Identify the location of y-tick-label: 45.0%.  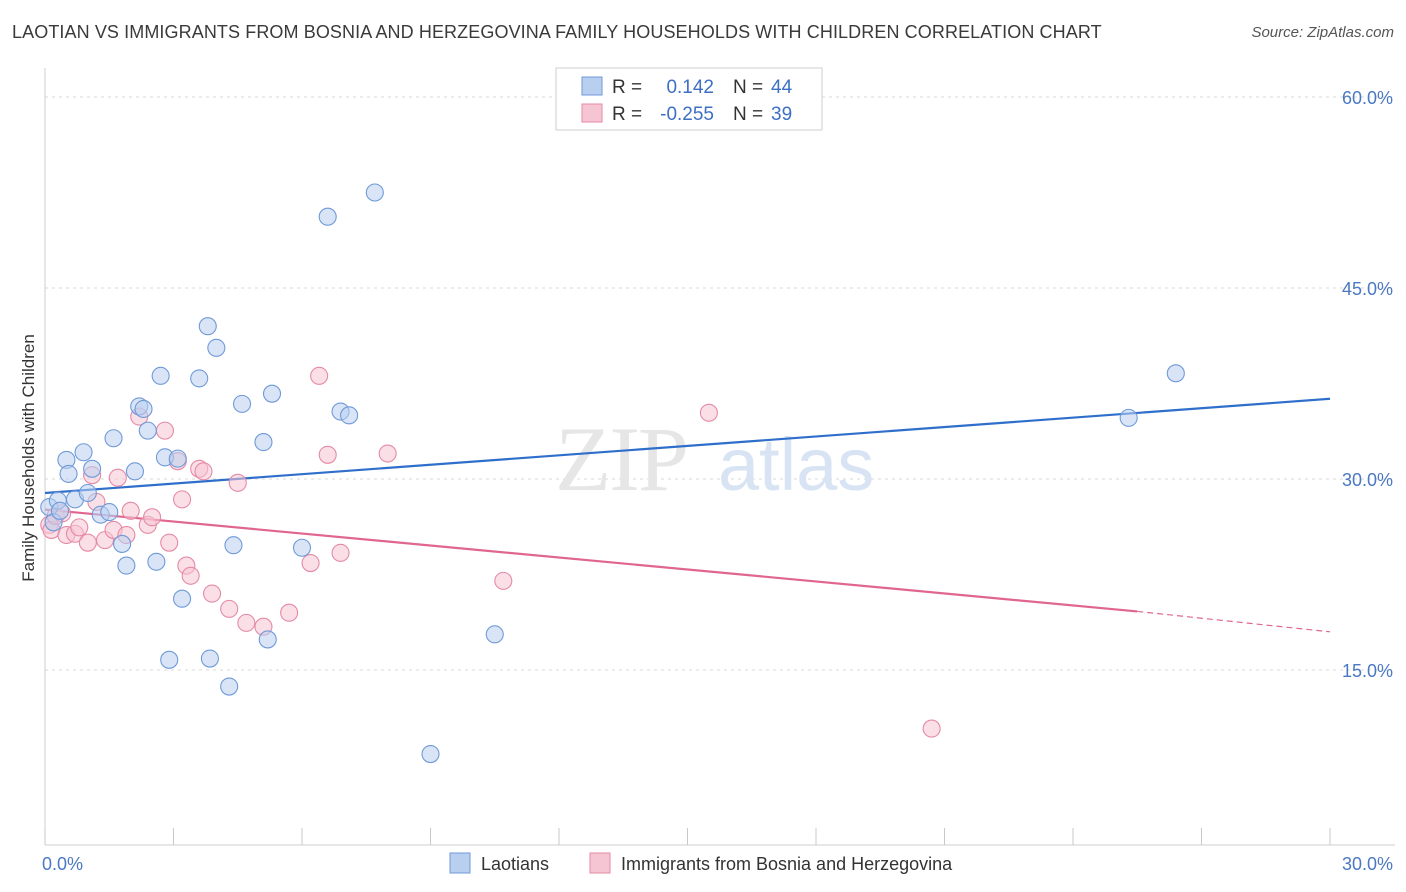
(1367, 289).